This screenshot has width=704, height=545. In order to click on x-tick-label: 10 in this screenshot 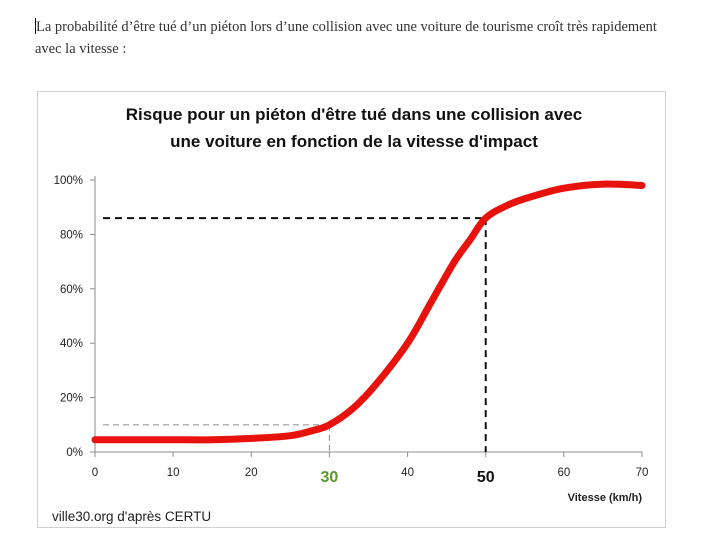, I will do `click(173, 473)`.